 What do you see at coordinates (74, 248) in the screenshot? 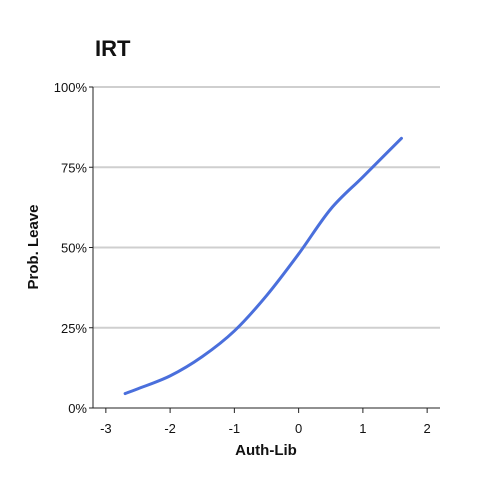
I see `y-tick-label: 50%` at bounding box center [74, 248].